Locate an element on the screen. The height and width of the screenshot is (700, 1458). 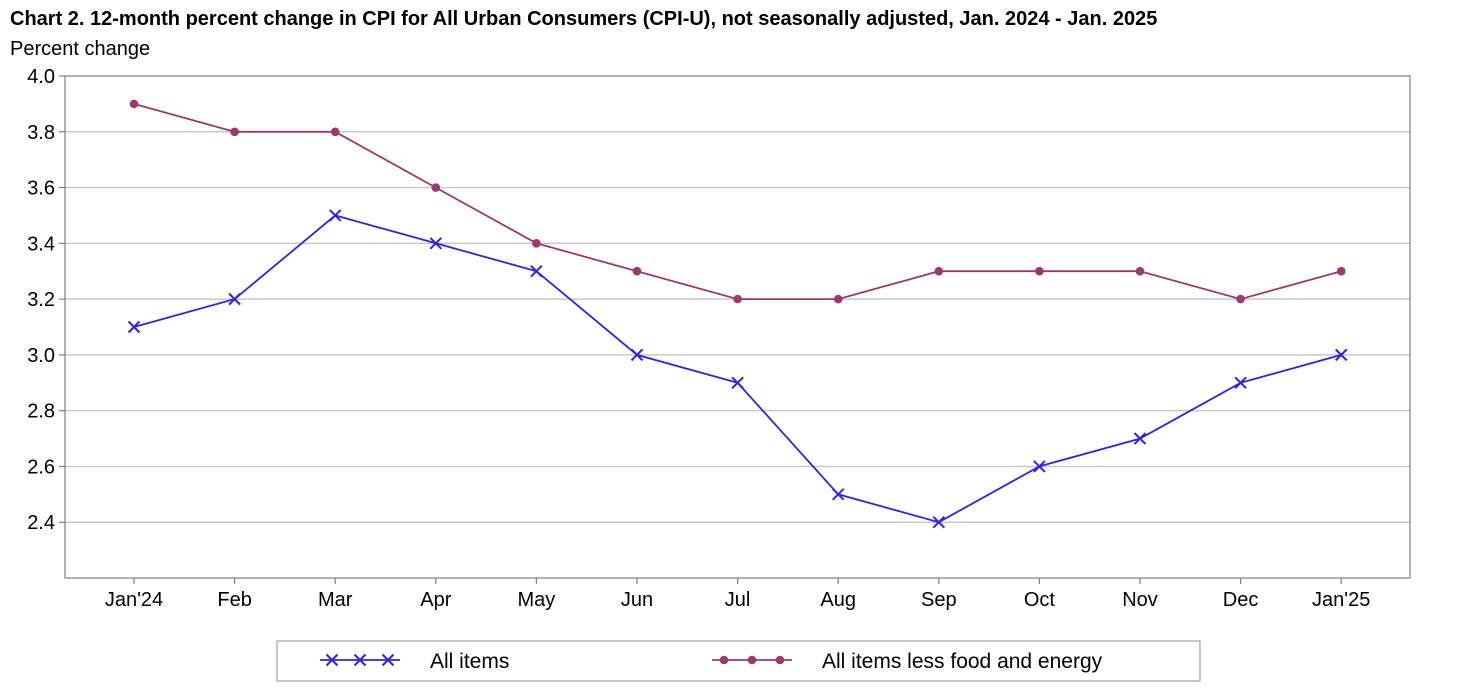
y-tick-label: 3.0 is located at coordinates (41, 356).